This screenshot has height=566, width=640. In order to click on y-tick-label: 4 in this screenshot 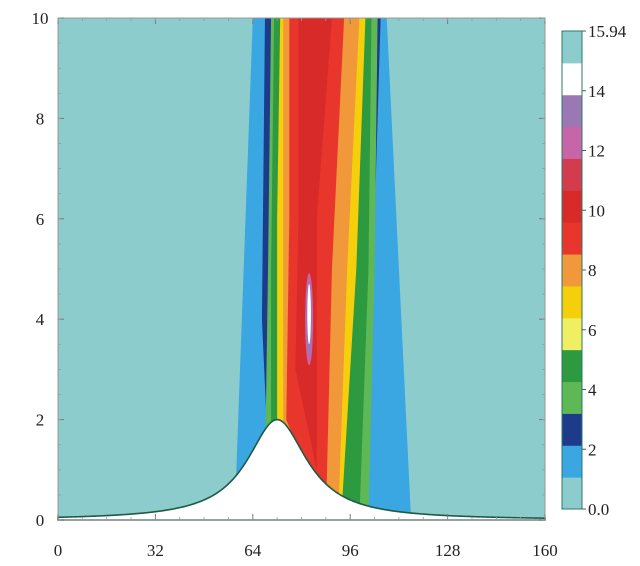, I will do `click(40, 319)`.